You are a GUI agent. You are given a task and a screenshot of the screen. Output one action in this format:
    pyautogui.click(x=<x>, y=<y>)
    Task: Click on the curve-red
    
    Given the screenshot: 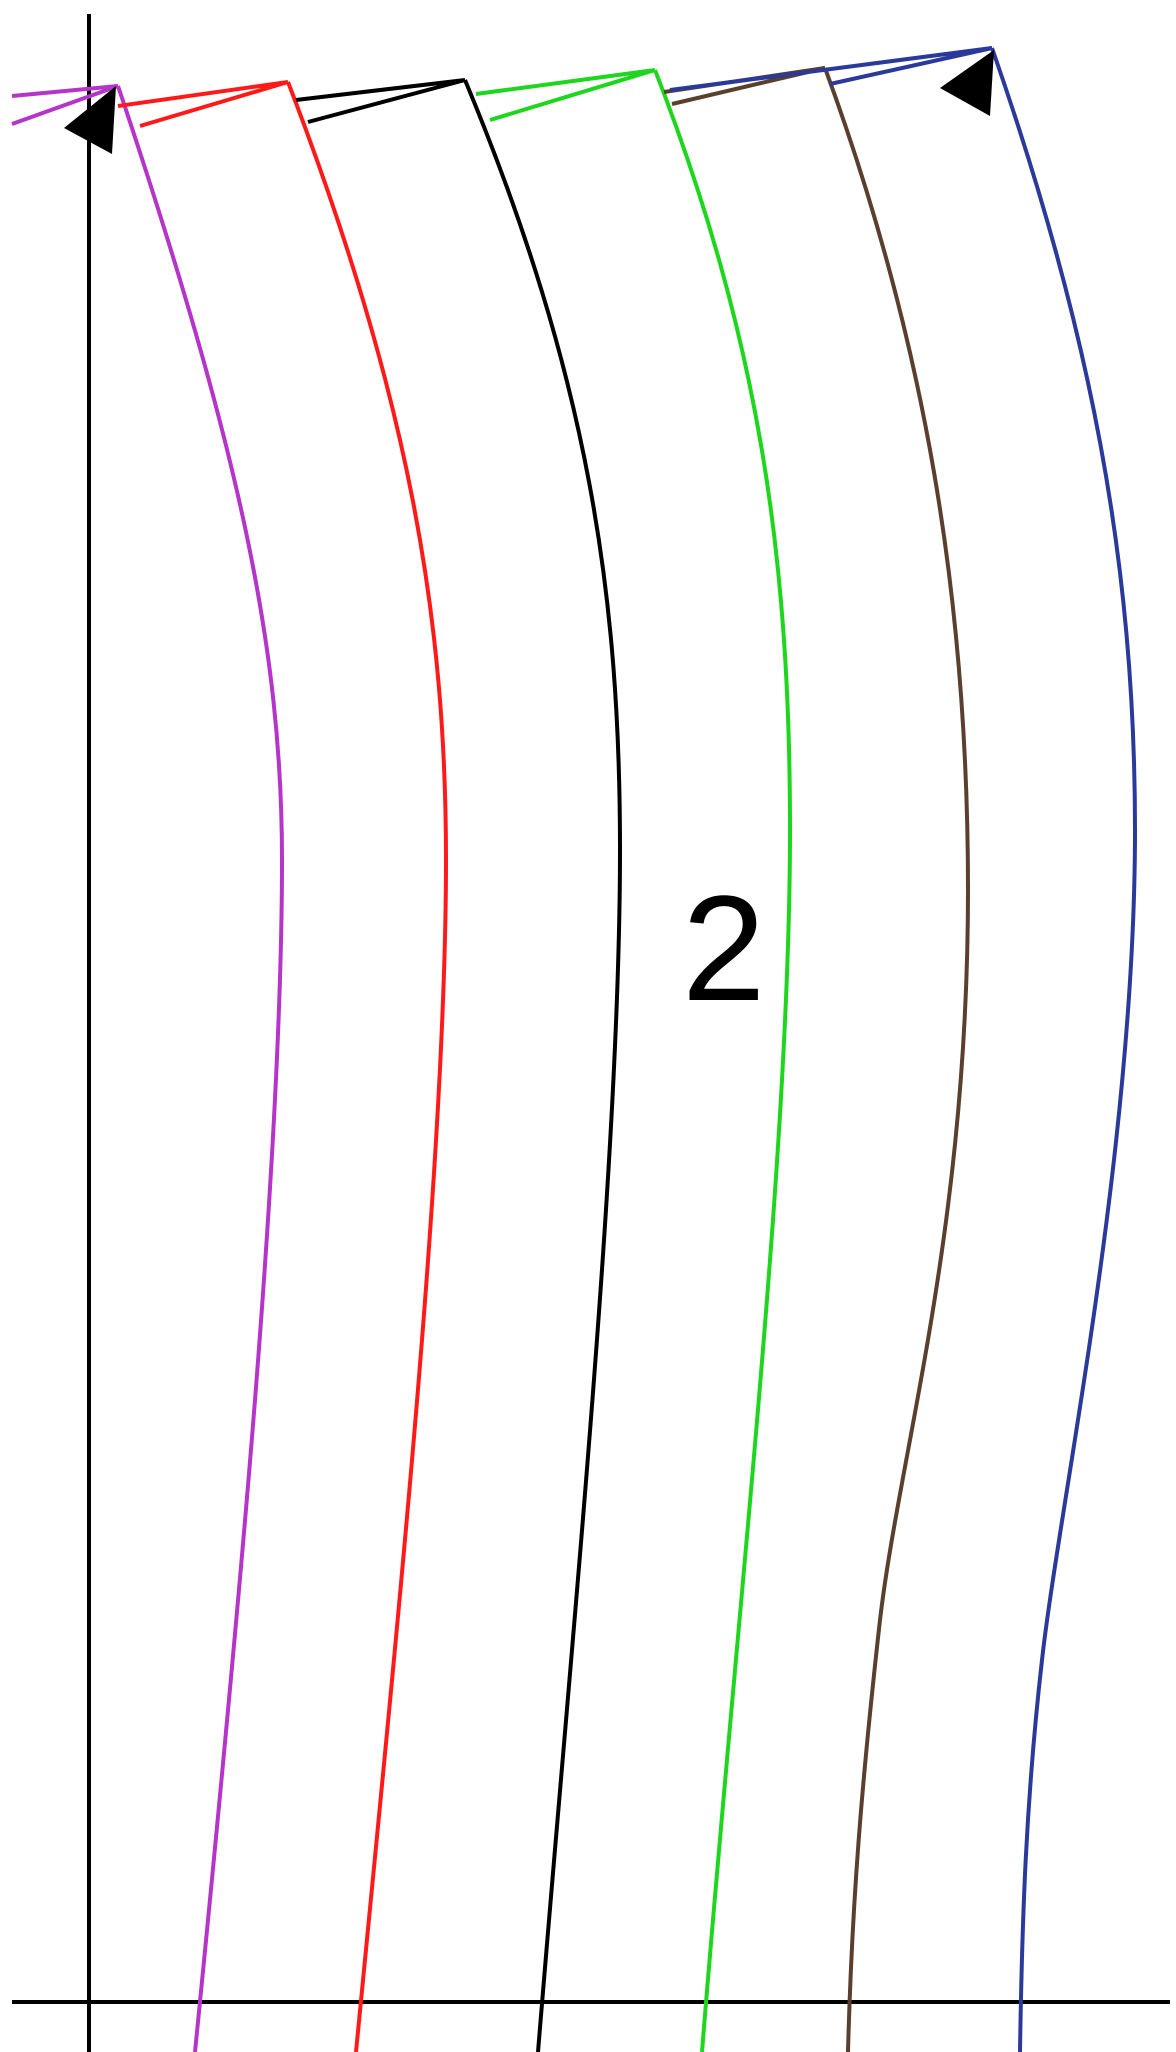 What is the action you would take?
    pyautogui.click(x=367, y=1066)
    